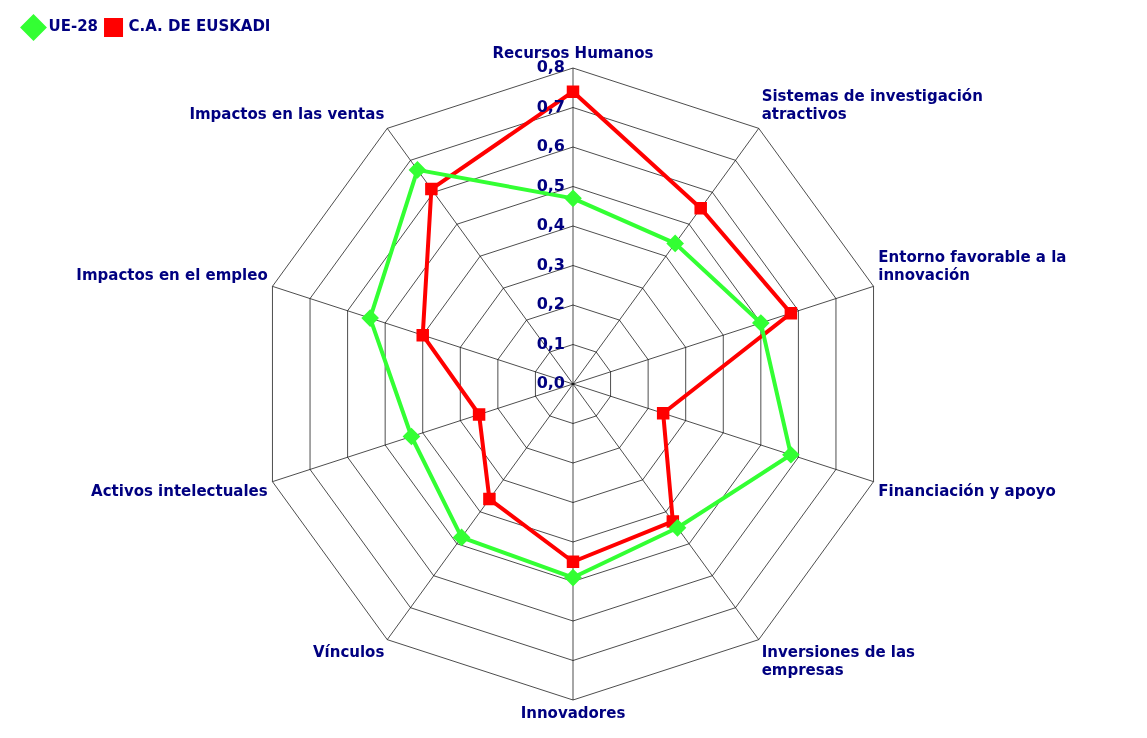 Image resolution: width=1147 pixels, height=738 pixels. Describe the element at coordinates (967, 491) in the screenshot. I see `spoke-label: Financiación y apoyo` at that location.